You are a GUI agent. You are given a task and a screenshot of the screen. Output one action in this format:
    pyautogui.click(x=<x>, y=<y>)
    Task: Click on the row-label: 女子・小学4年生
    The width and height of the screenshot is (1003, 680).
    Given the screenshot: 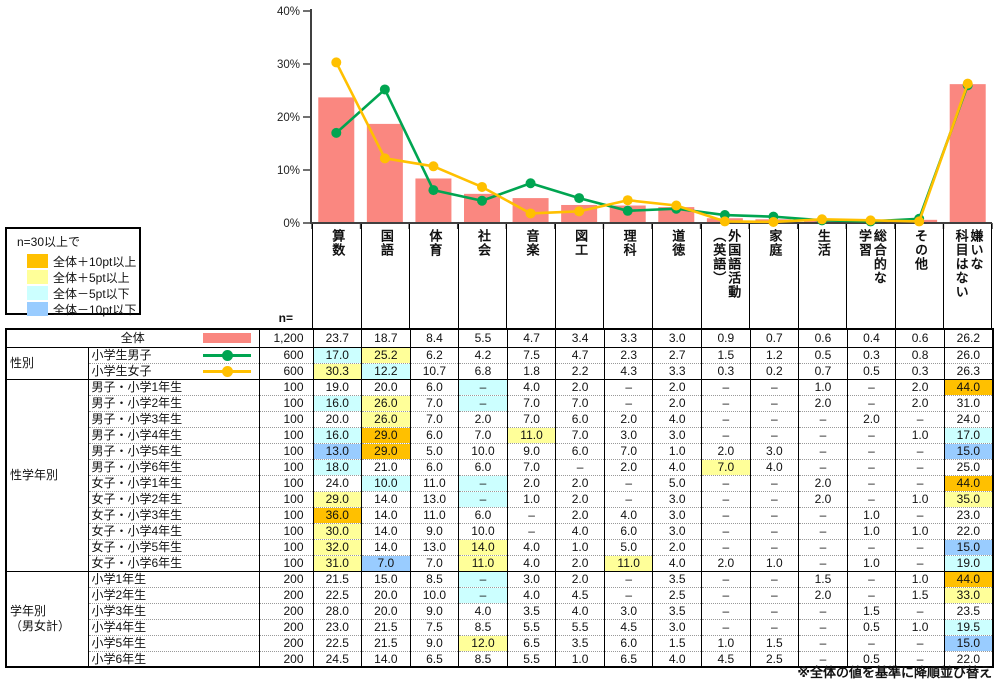 What is the action you would take?
    pyautogui.click(x=173, y=530)
    